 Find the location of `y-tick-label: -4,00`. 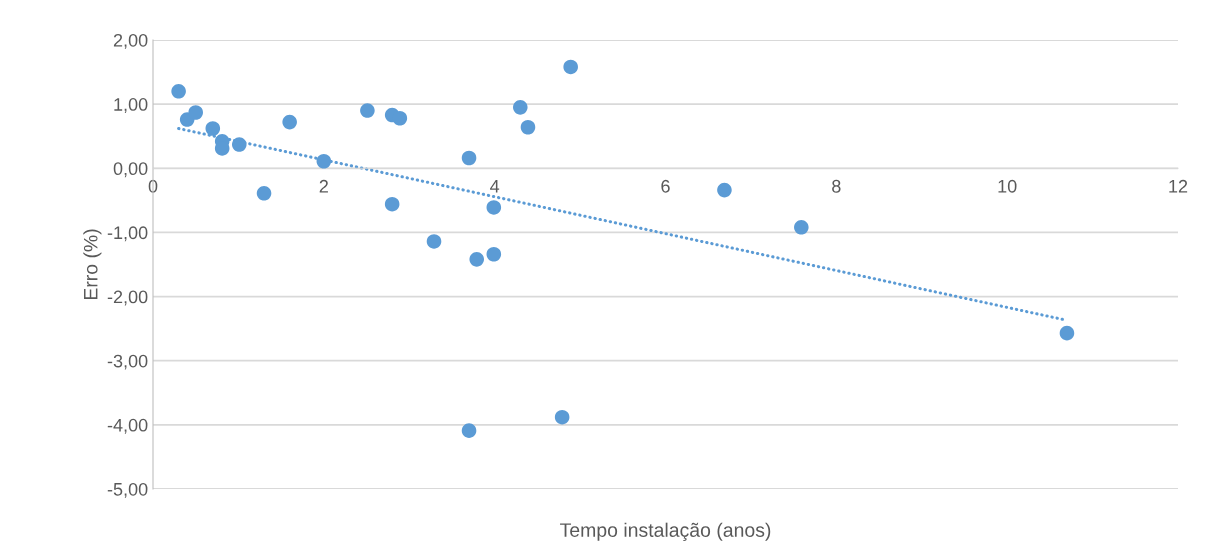

y-tick-label: -4,00 is located at coordinates (127, 426).